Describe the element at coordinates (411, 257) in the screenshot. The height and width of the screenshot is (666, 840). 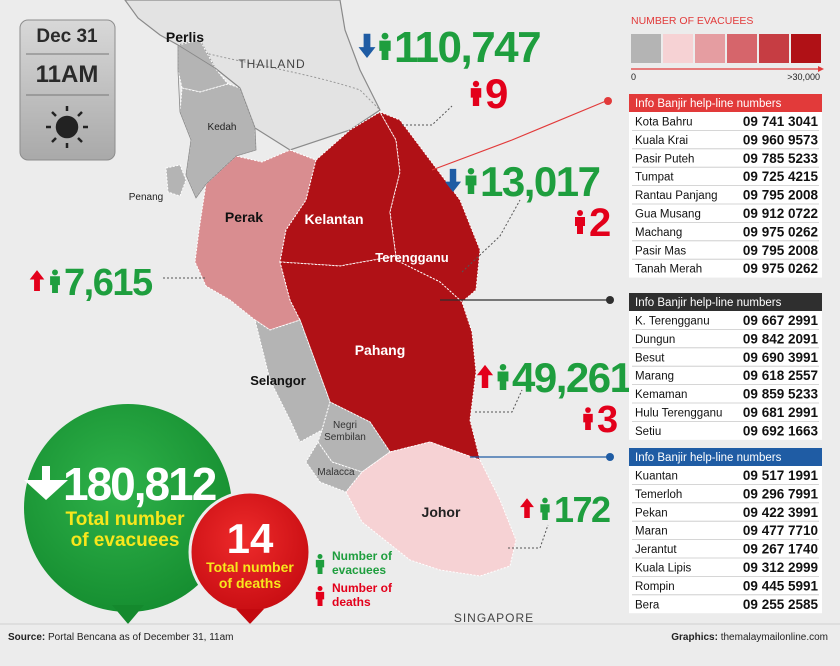
I see `state-label: Terengganu` at that location.